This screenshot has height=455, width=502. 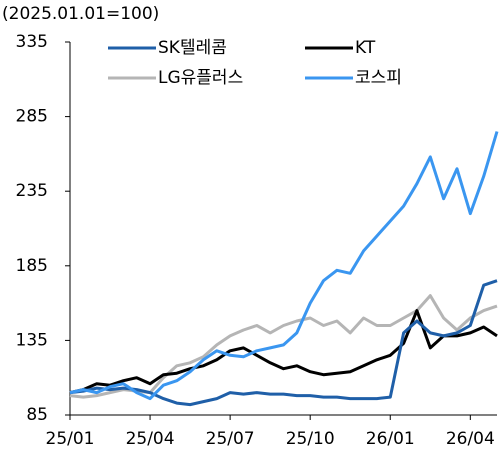 I want to click on legend-label: 코스피, so click(x=378, y=78).